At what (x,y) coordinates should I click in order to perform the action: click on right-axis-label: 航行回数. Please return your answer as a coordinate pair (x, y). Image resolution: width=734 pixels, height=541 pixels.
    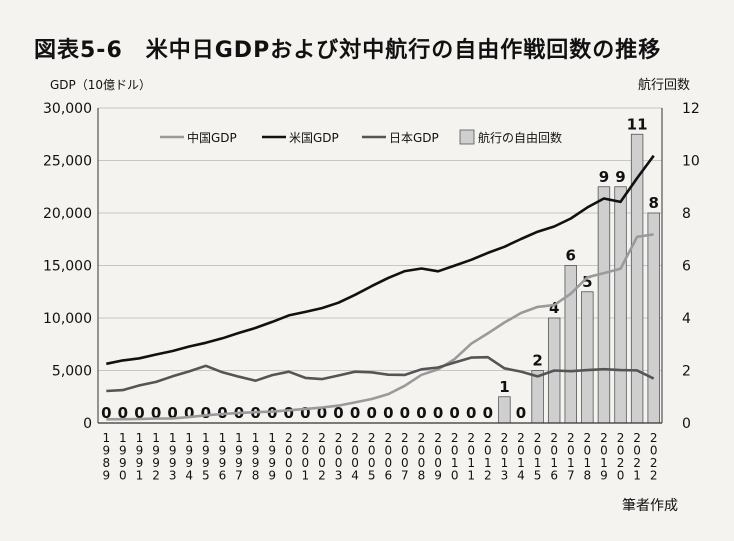
    Looking at the image, I should click on (664, 85).